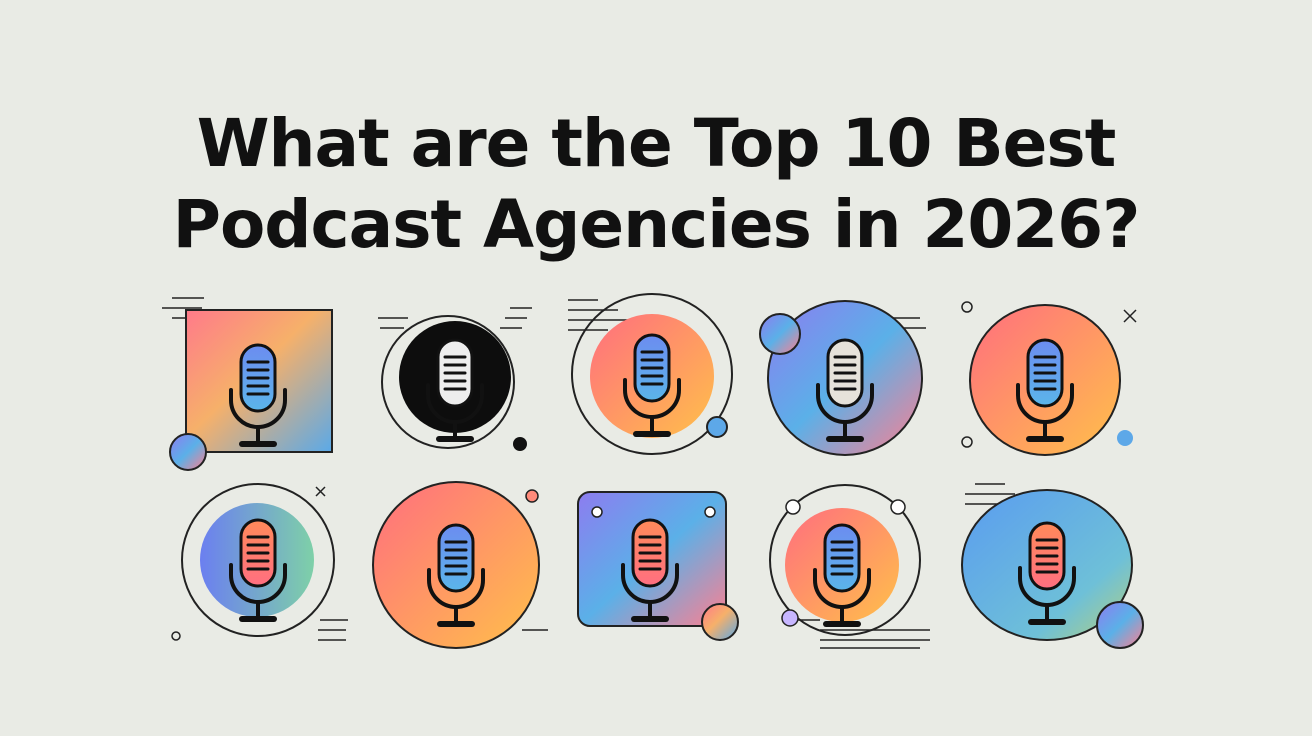 The image size is (1312, 736). I want to click on title-line: Podcast Agencies in 2026?, so click(656, 224).